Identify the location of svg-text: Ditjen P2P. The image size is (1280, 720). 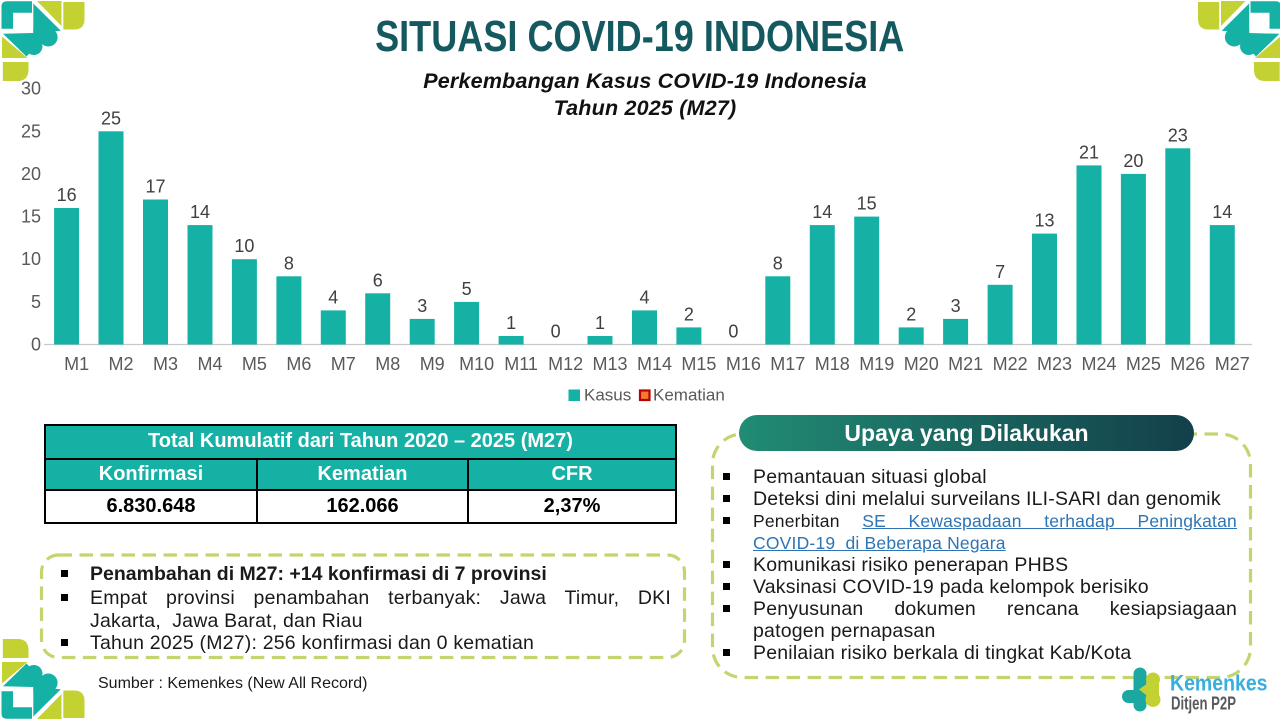
(1203, 704).